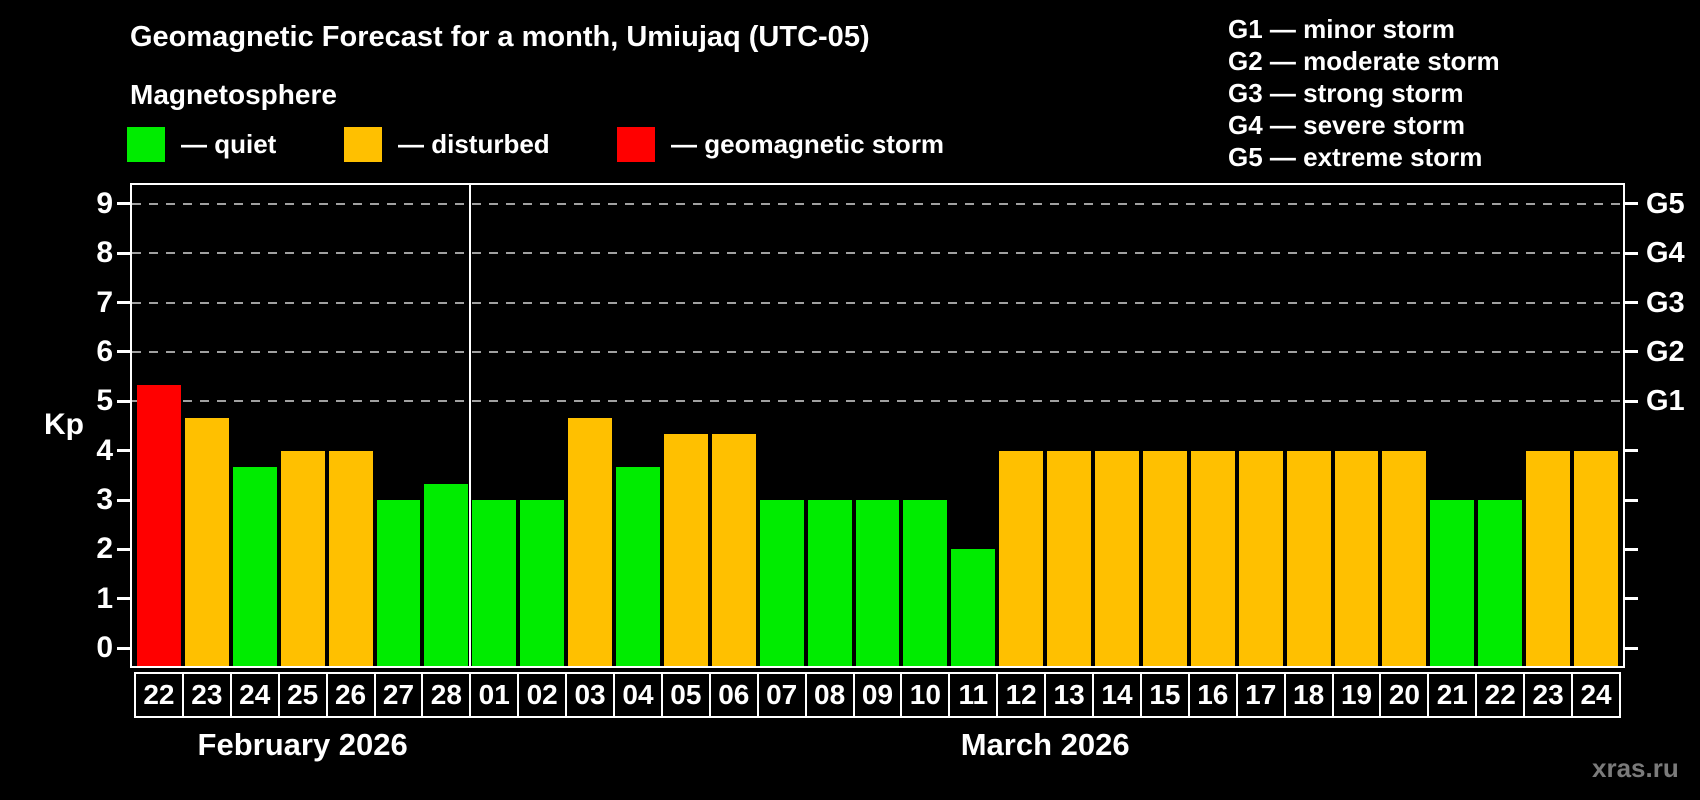 The width and height of the screenshot is (1700, 800). I want to click on day-label: 17, so click(1260, 695).